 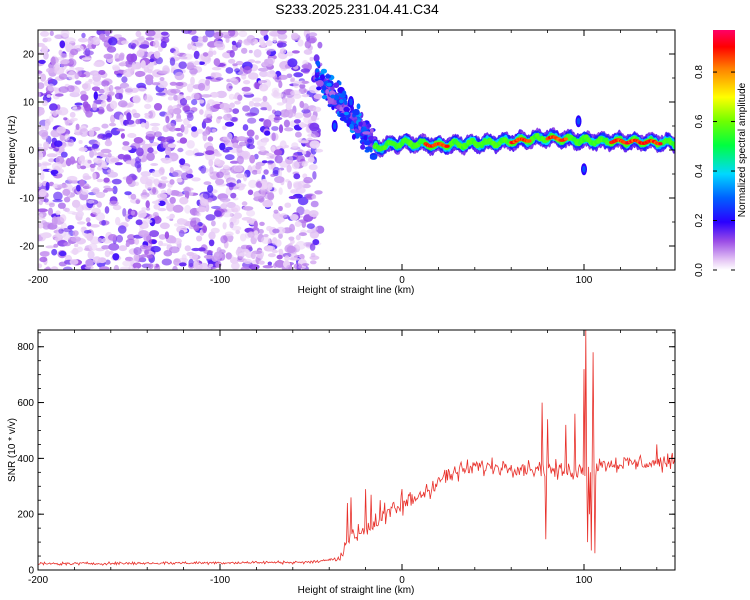 I want to click on y-tick-label: 20, so click(x=29, y=55).